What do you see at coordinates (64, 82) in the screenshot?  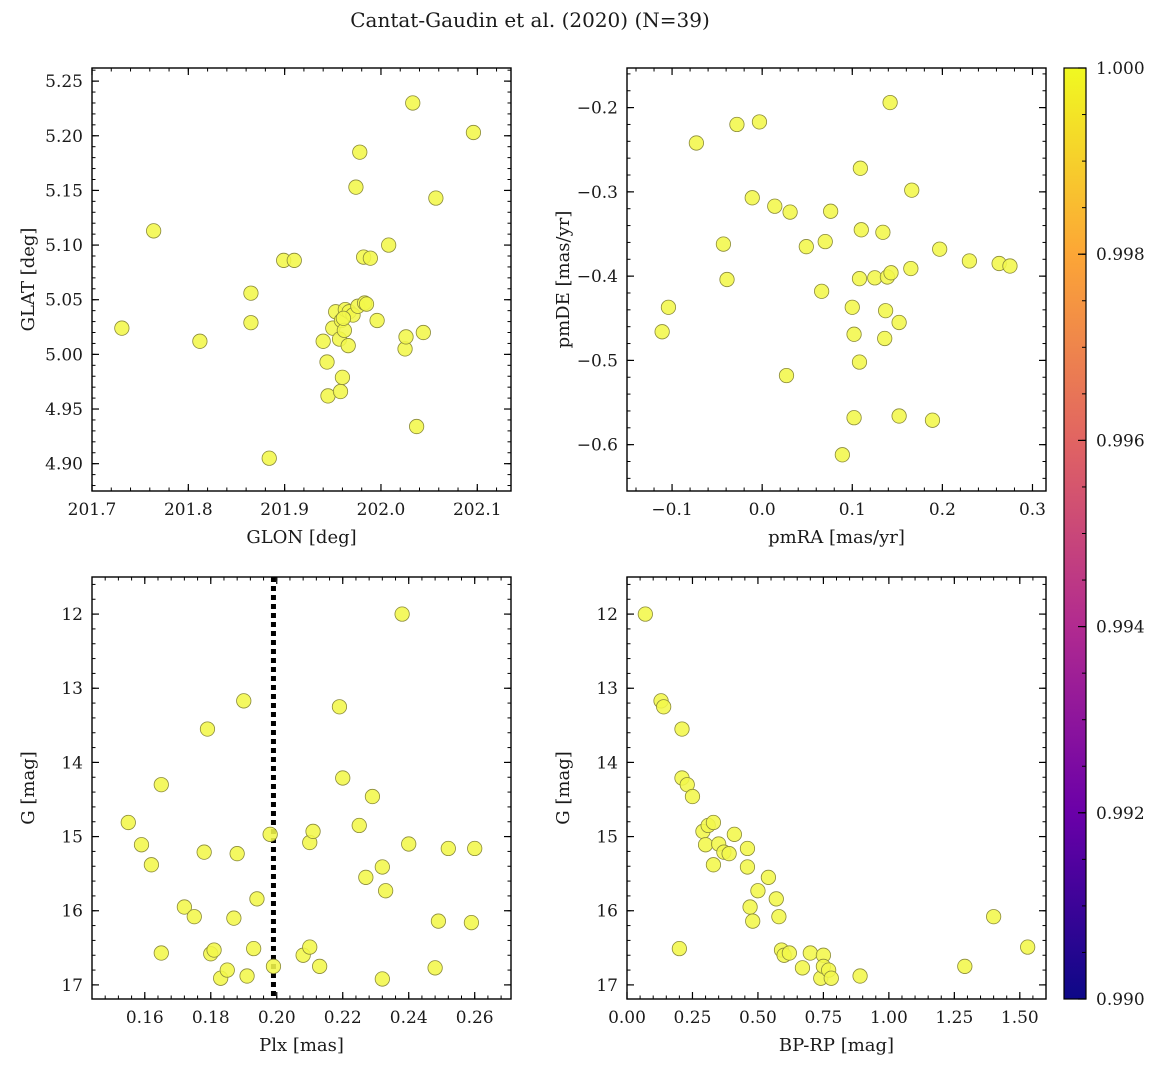 I see `position-y-tick-label: 5.25` at bounding box center [64, 82].